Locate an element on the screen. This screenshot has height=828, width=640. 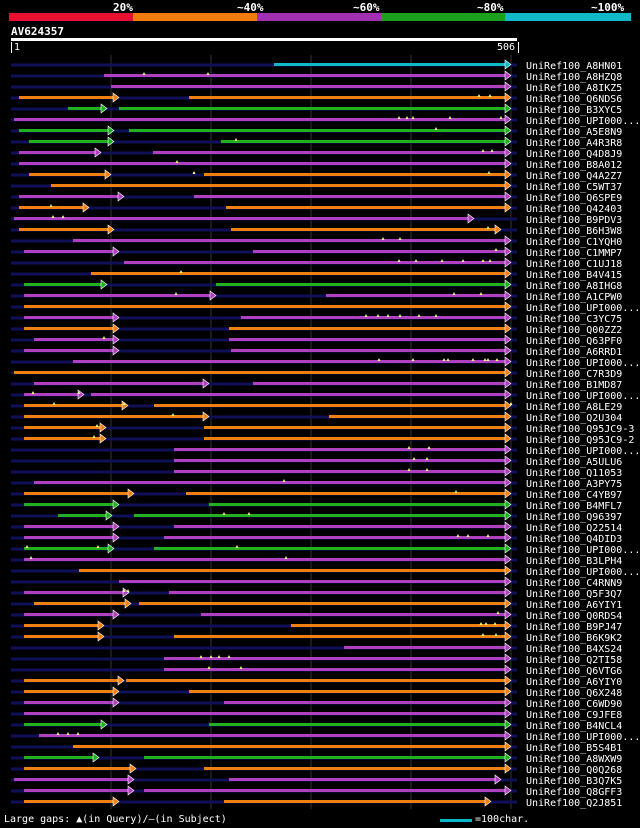
hit-row: UniRef100_A8LE29 is located at coordinates (316, 406).